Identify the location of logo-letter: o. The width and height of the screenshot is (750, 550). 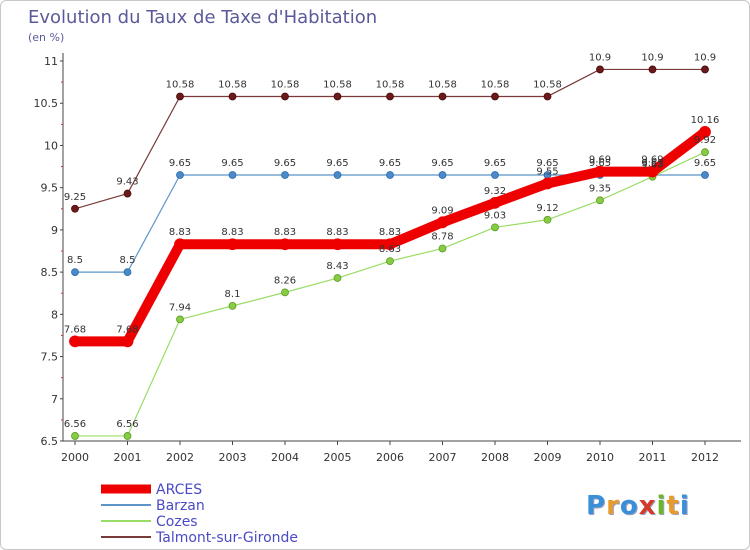
(629, 506).